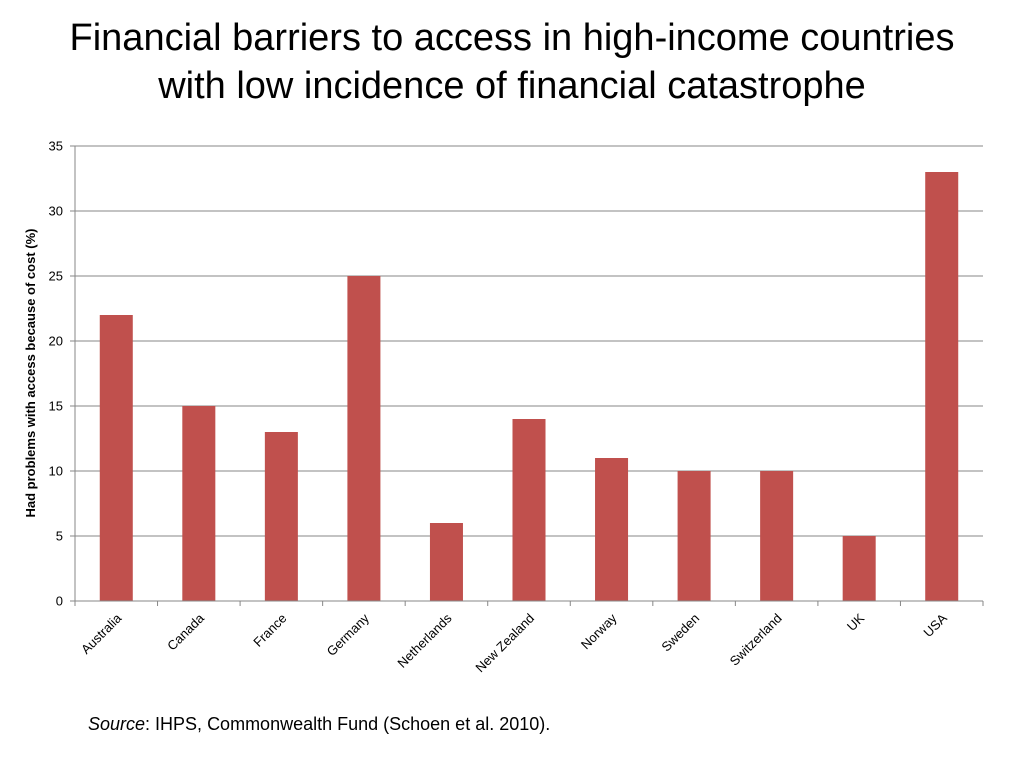 This screenshot has height=768, width=1024. I want to click on bar-new-zealand, so click(529, 510).